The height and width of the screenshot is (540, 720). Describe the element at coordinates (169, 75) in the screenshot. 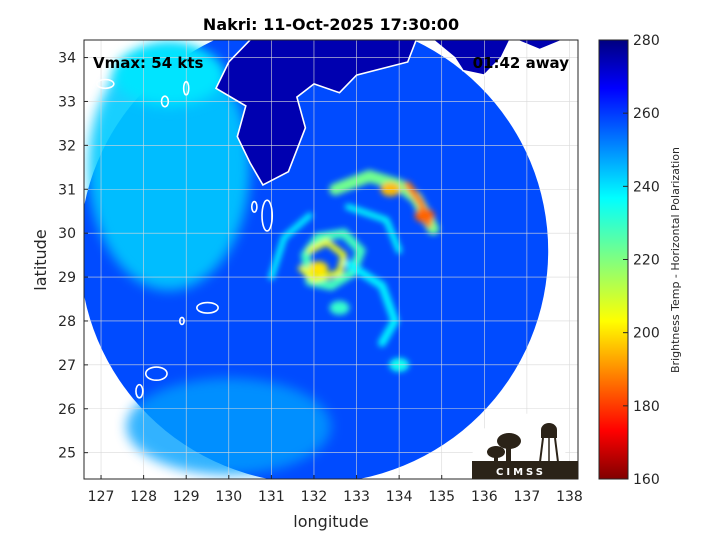

I see `swath-north-patch` at that location.